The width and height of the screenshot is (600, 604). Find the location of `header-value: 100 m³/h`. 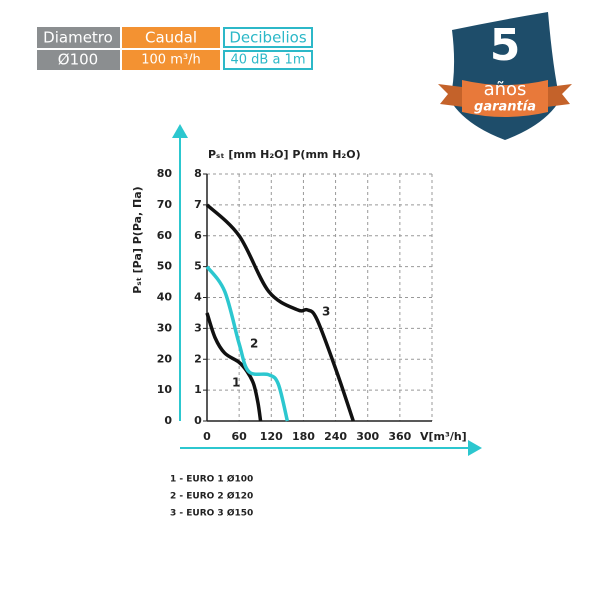

header-value: 100 m³/h is located at coordinates (170, 60).